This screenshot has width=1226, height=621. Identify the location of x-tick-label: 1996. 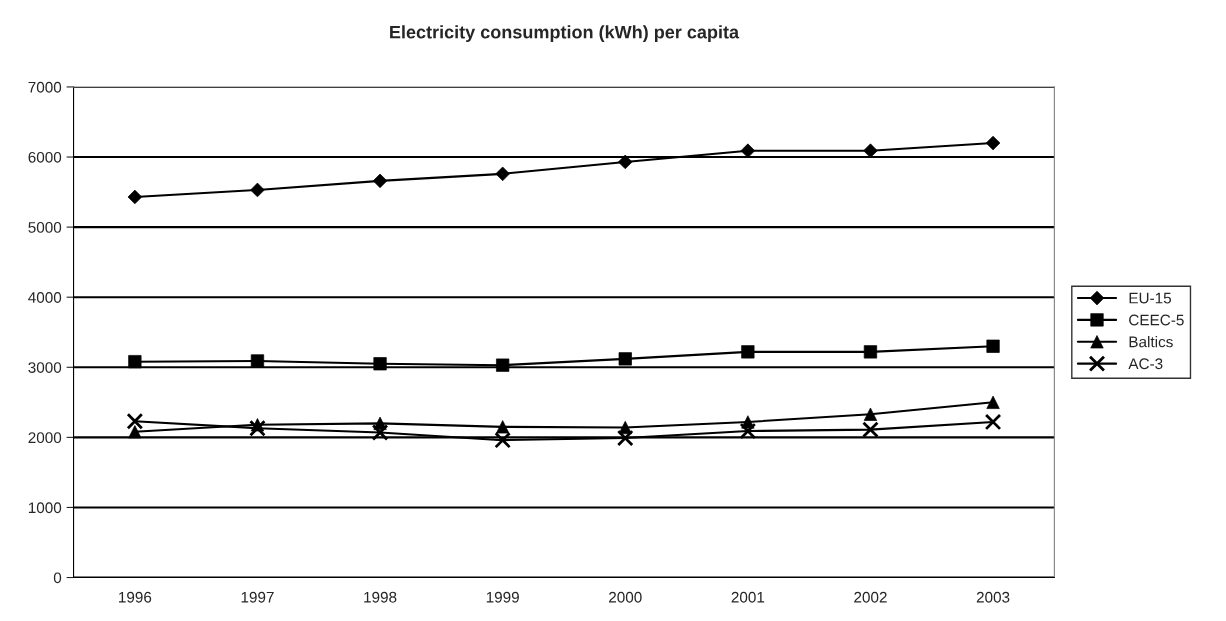
(135, 597).